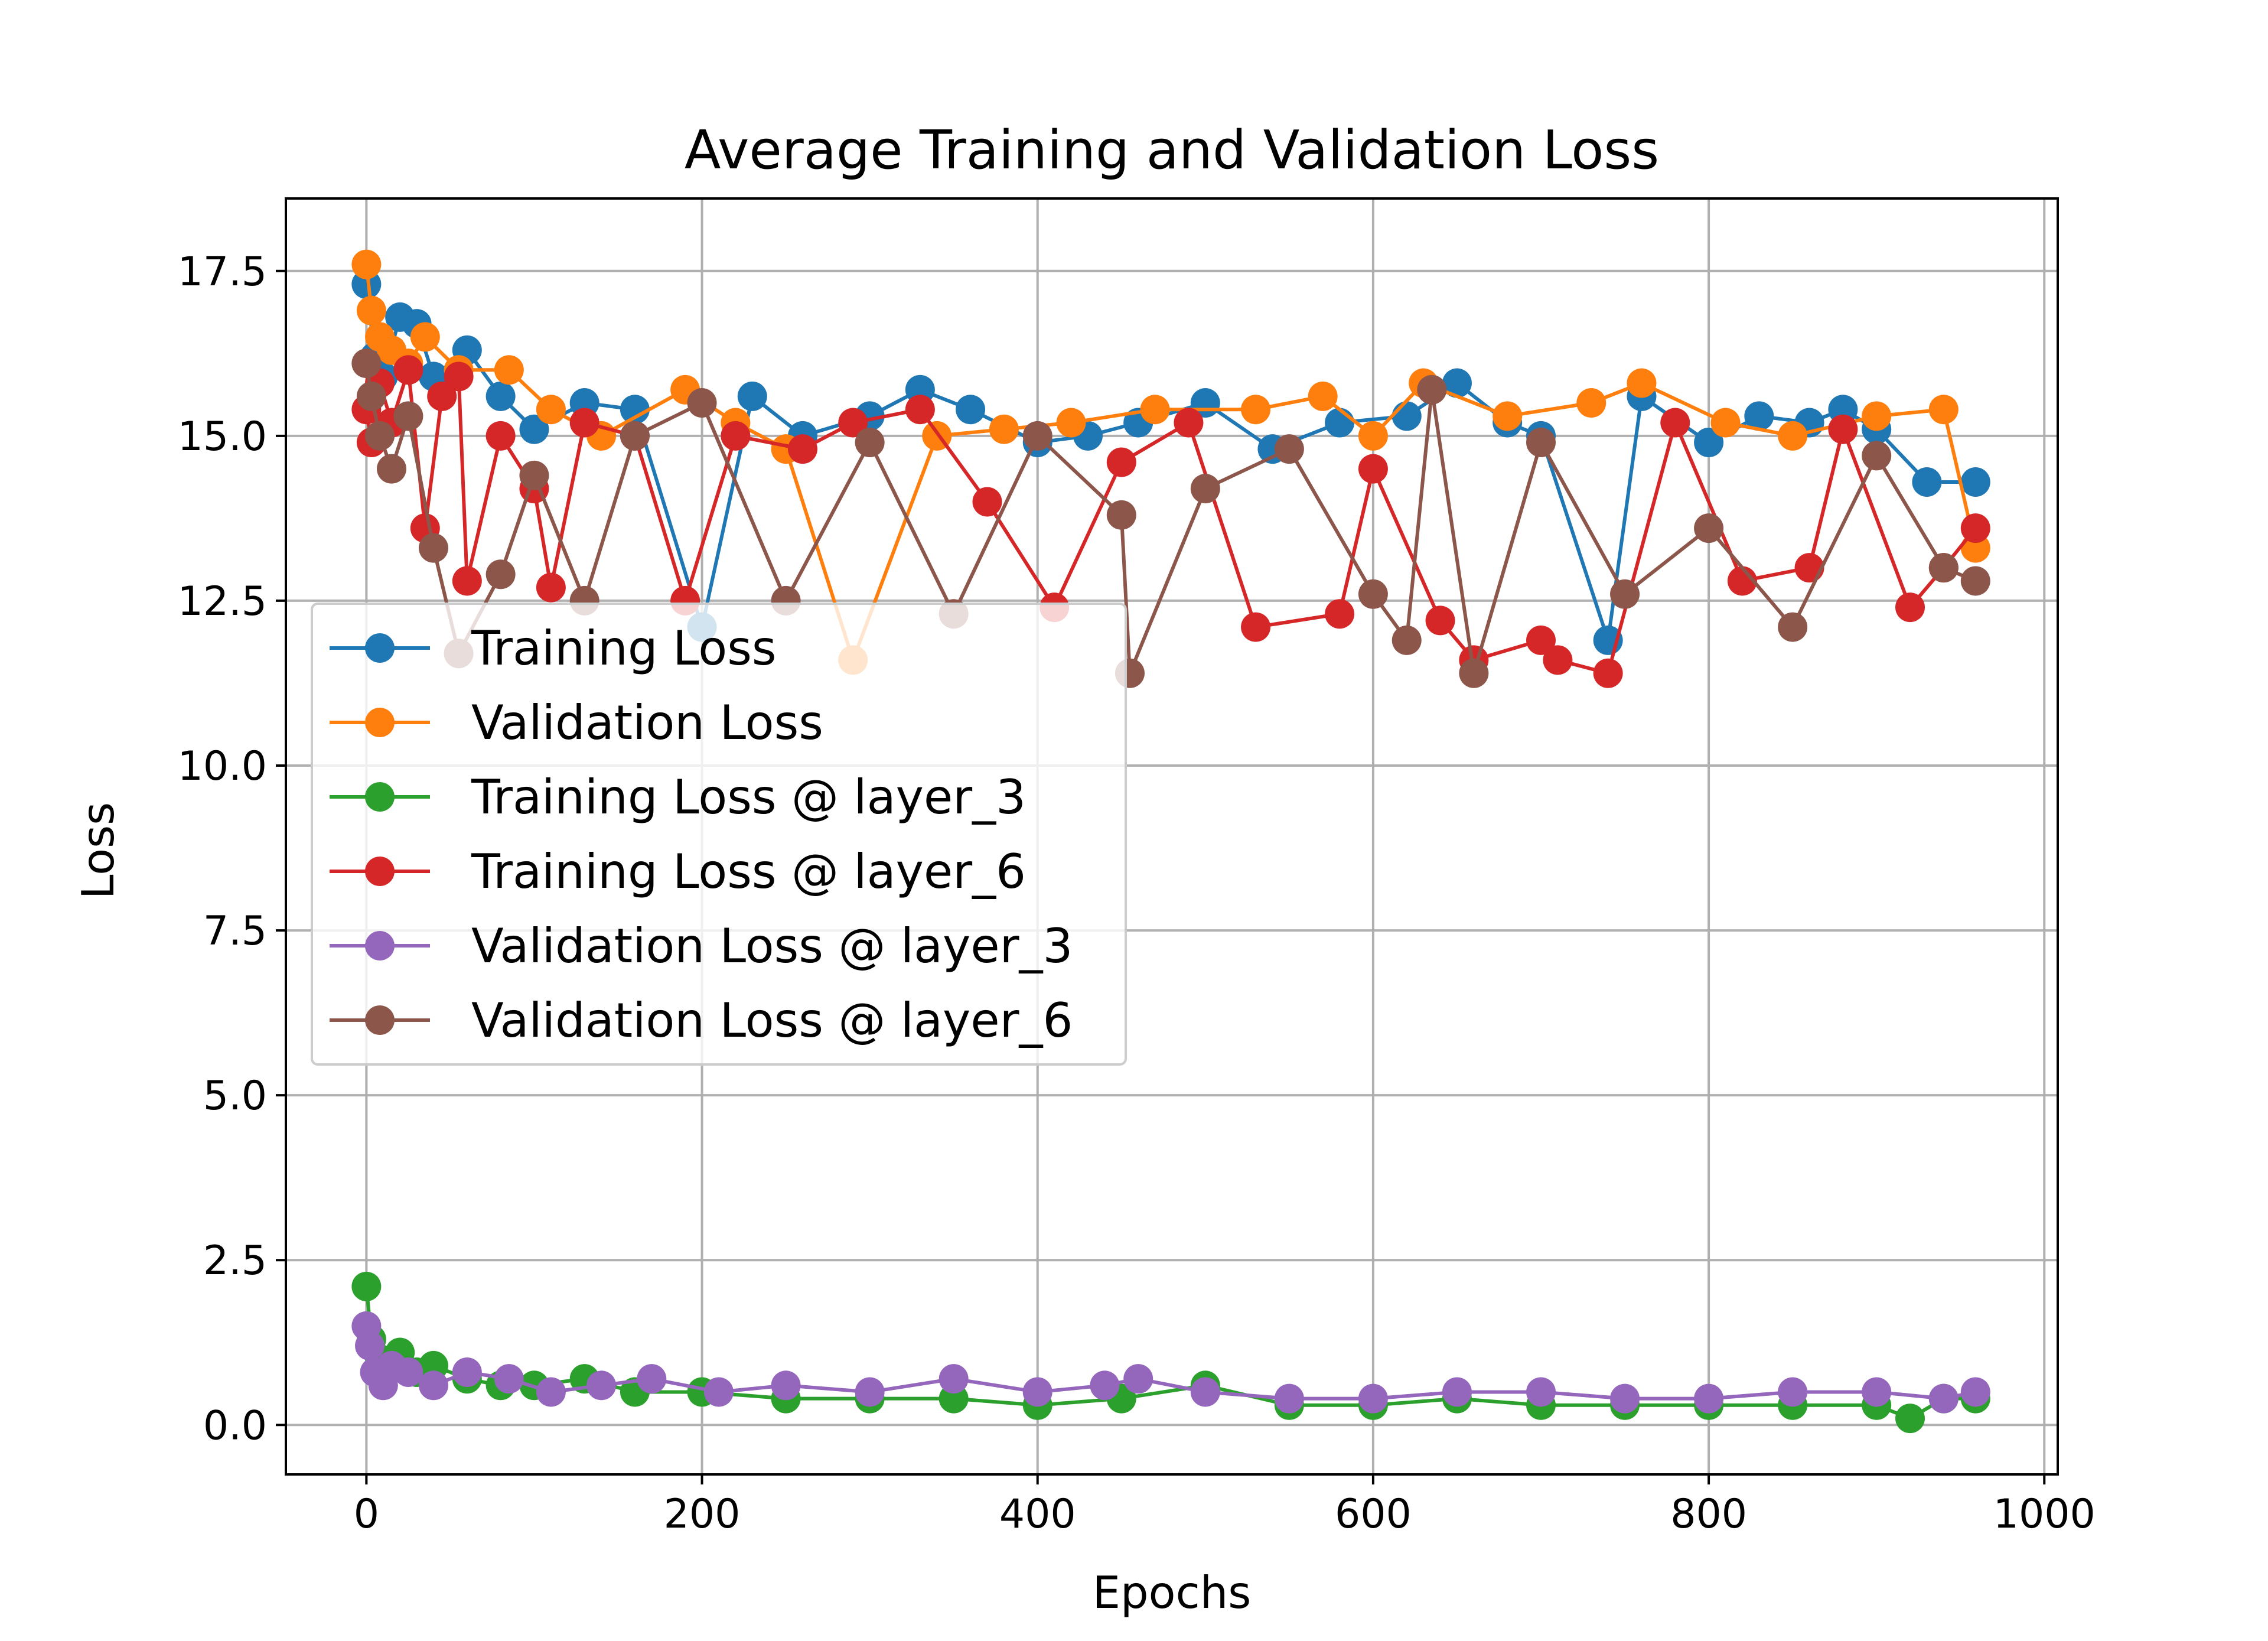 The width and height of the screenshot is (2268, 1641). What do you see at coordinates (624, 648) in the screenshot?
I see `legend-label: Training Loss` at bounding box center [624, 648].